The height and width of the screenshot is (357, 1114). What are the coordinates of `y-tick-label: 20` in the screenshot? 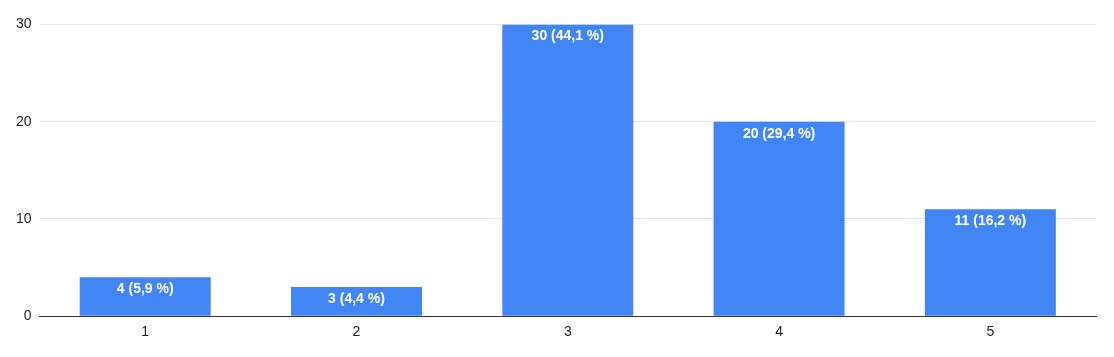 It's located at (23, 120).